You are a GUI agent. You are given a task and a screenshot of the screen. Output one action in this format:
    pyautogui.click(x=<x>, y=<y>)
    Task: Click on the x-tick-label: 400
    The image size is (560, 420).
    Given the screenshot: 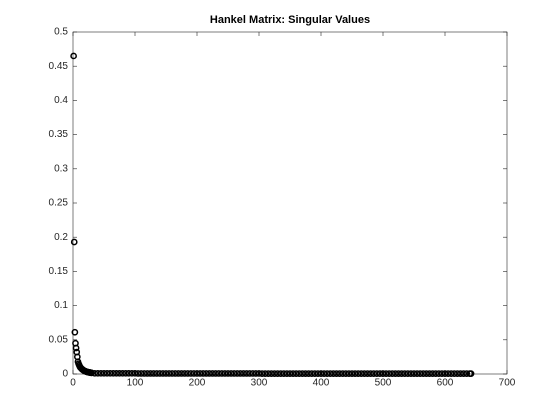 What is the action you would take?
    pyautogui.click(x=321, y=383)
    